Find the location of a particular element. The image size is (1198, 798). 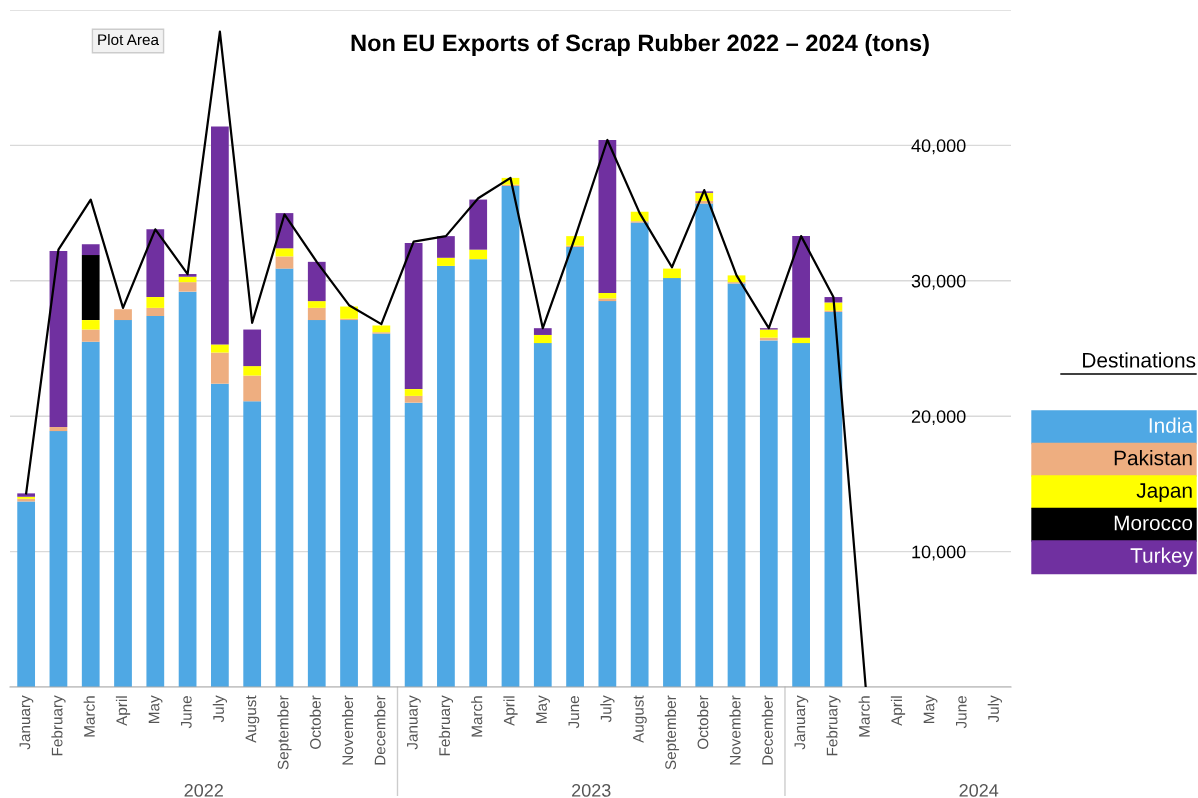

legend-title: Destinations is located at coordinates (1139, 360).